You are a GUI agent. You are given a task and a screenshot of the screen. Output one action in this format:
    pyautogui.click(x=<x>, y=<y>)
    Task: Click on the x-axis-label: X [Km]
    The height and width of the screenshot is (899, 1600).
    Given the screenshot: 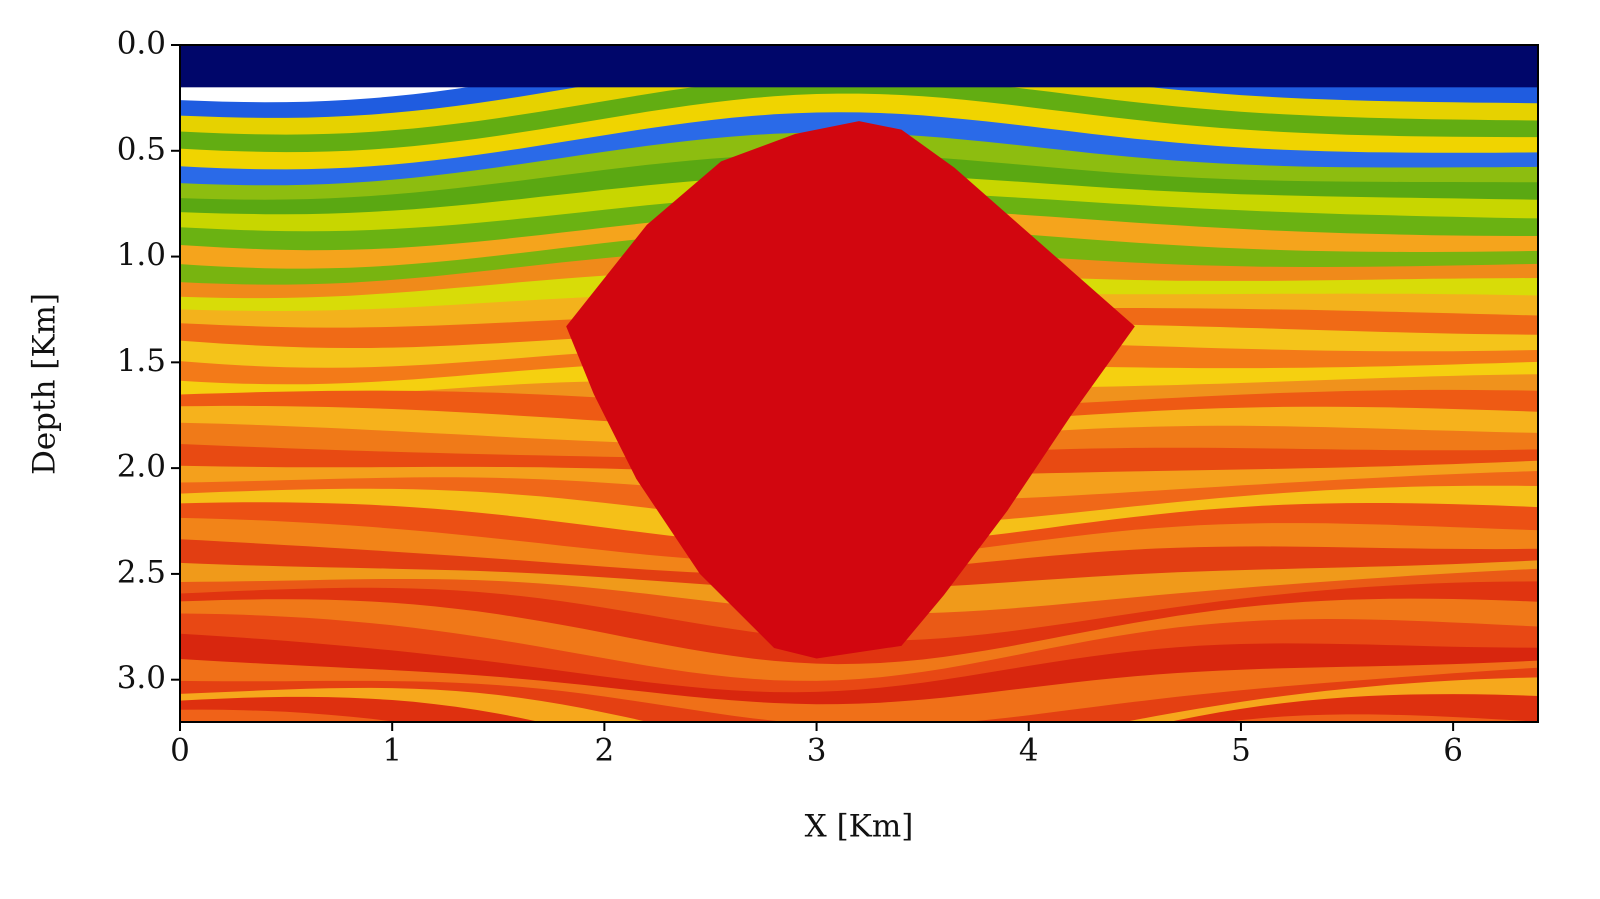 What is the action you would take?
    pyautogui.click(x=859, y=827)
    